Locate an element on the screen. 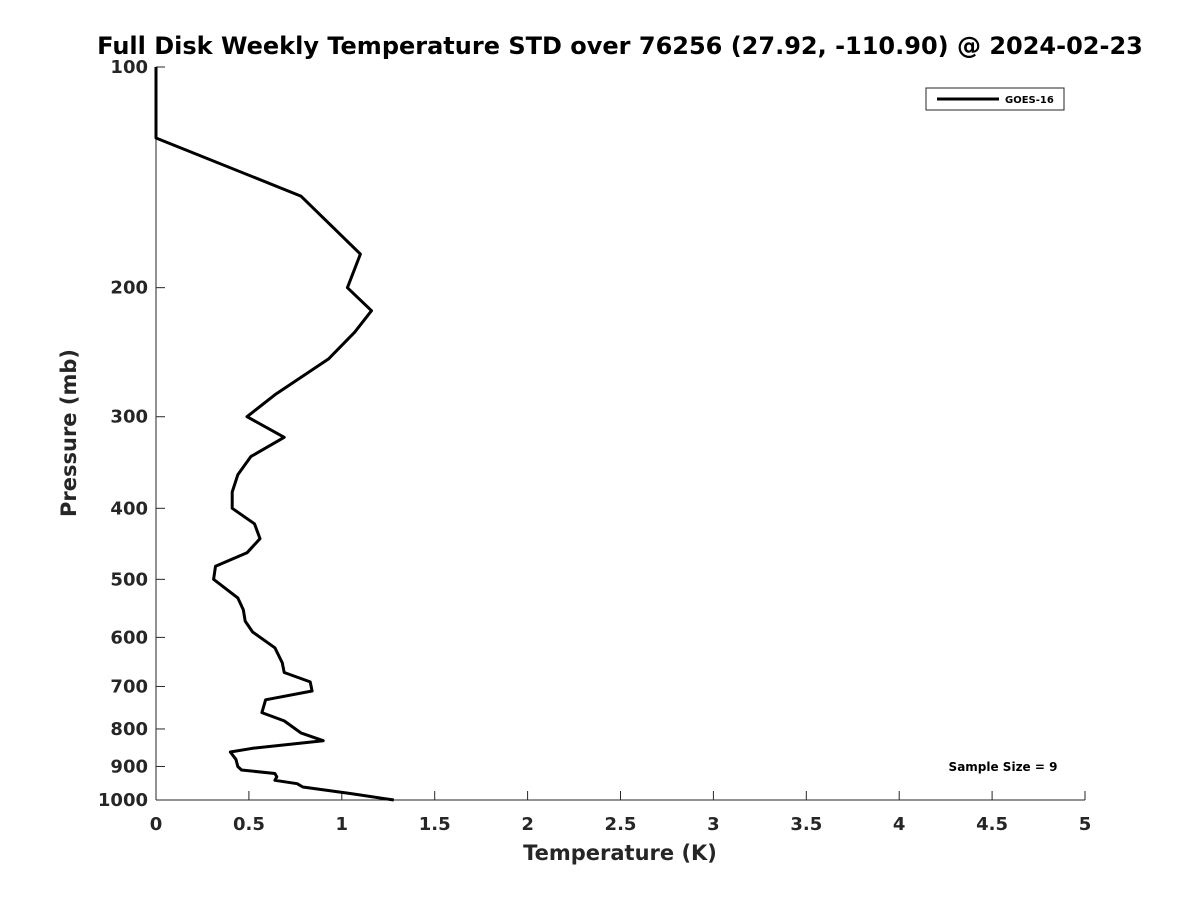  x-tick-label: 5 is located at coordinates (1085, 824).